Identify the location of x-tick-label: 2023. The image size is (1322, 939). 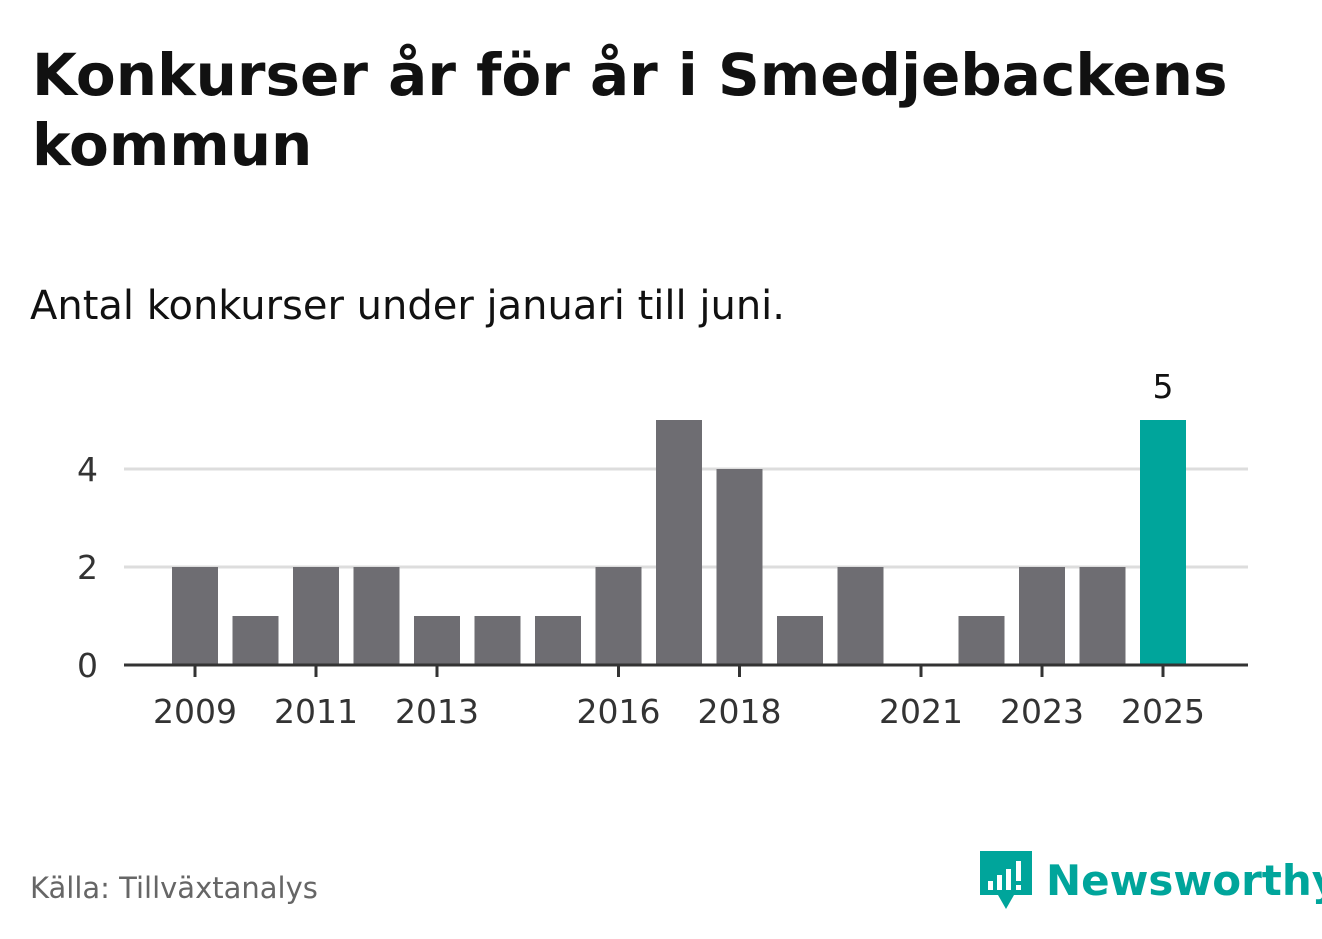
(1042, 711).